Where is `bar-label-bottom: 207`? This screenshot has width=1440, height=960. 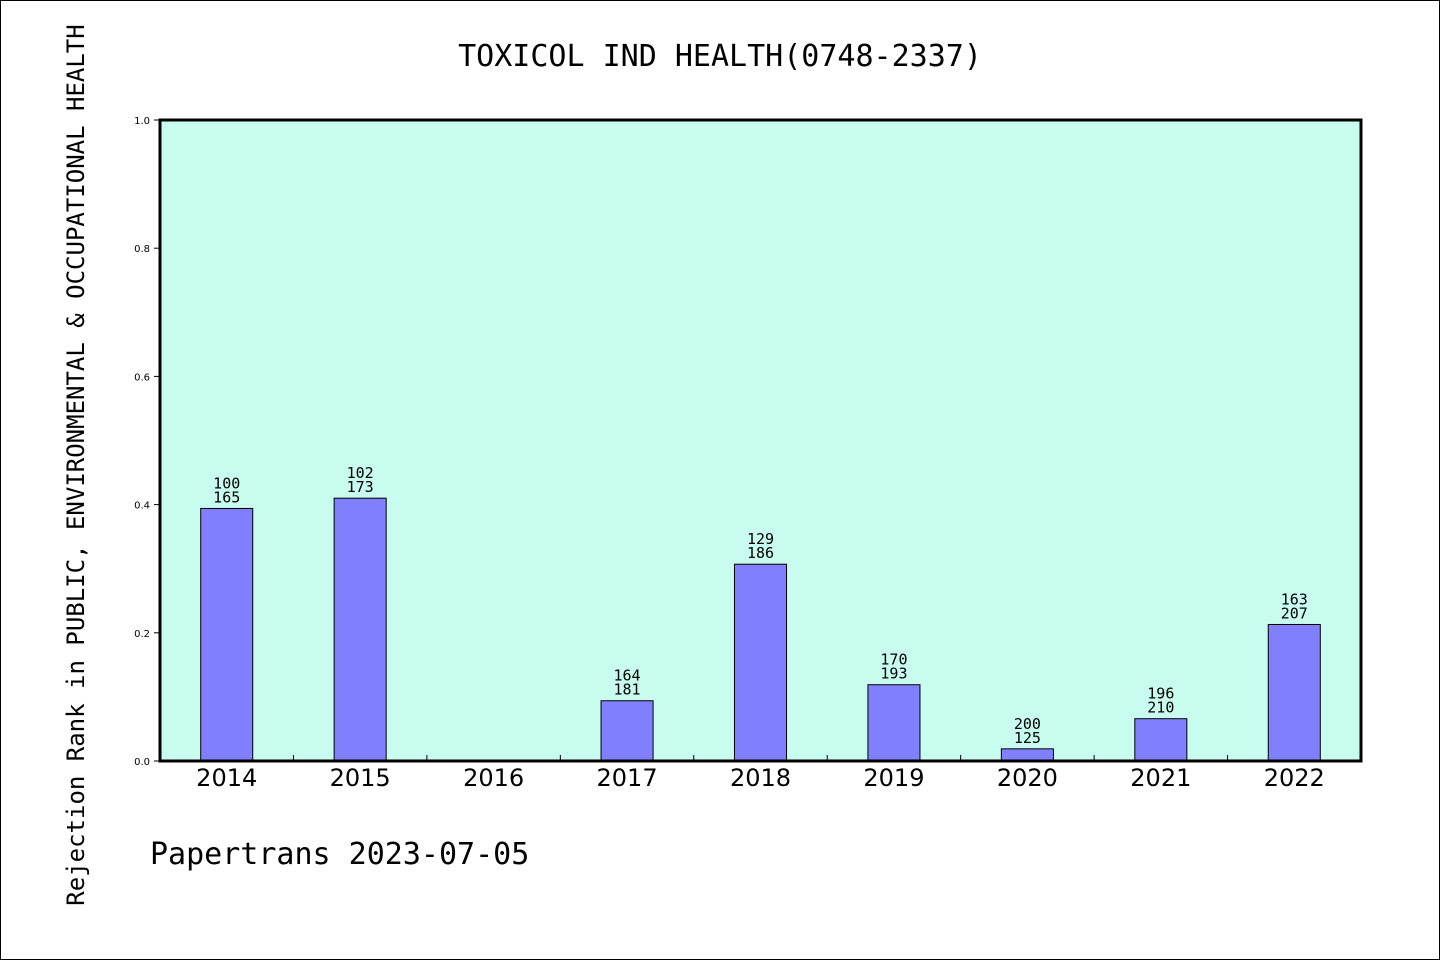 bar-label-bottom: 207 is located at coordinates (1294, 613).